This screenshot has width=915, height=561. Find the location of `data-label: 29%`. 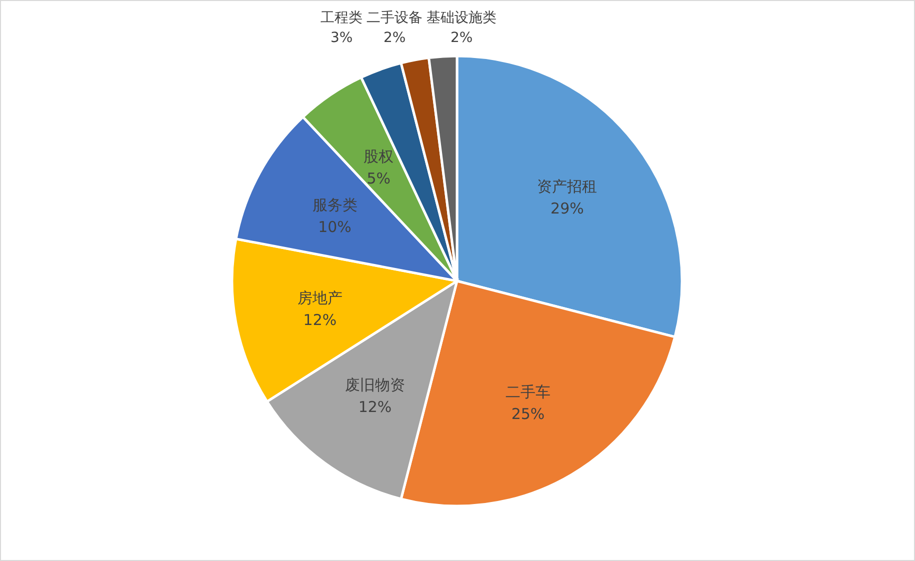

data-label: 29% is located at coordinates (567, 209).